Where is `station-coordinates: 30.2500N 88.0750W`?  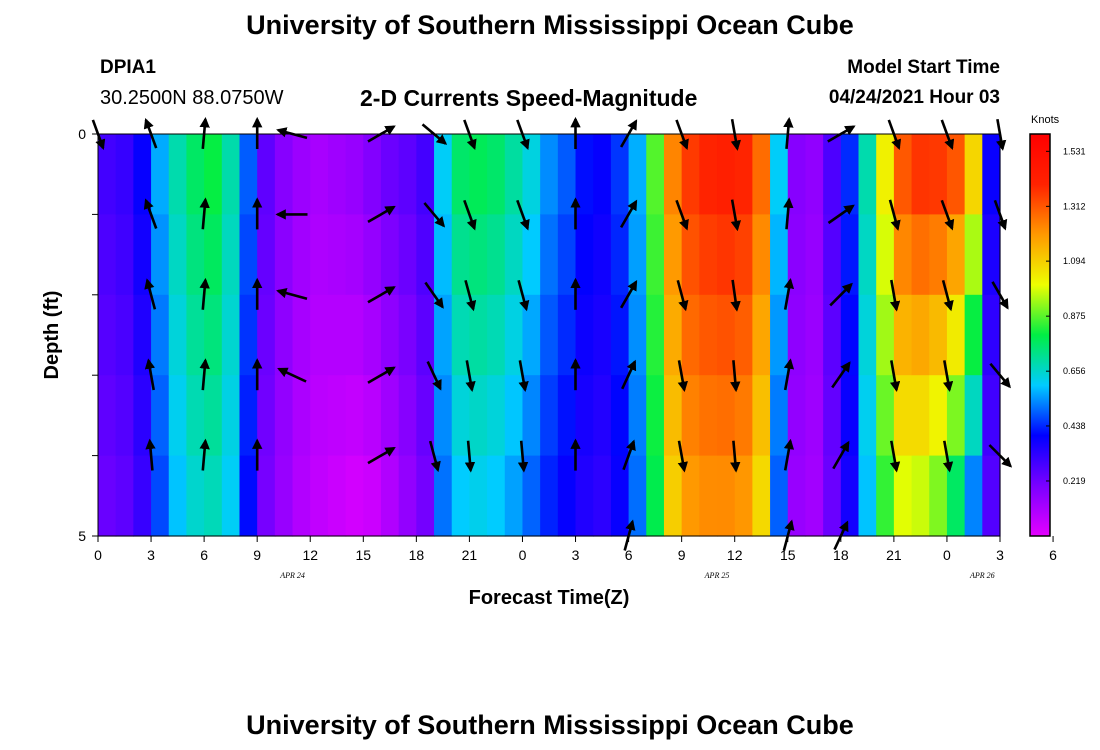 station-coordinates: 30.2500N 88.0750W is located at coordinates (192, 98).